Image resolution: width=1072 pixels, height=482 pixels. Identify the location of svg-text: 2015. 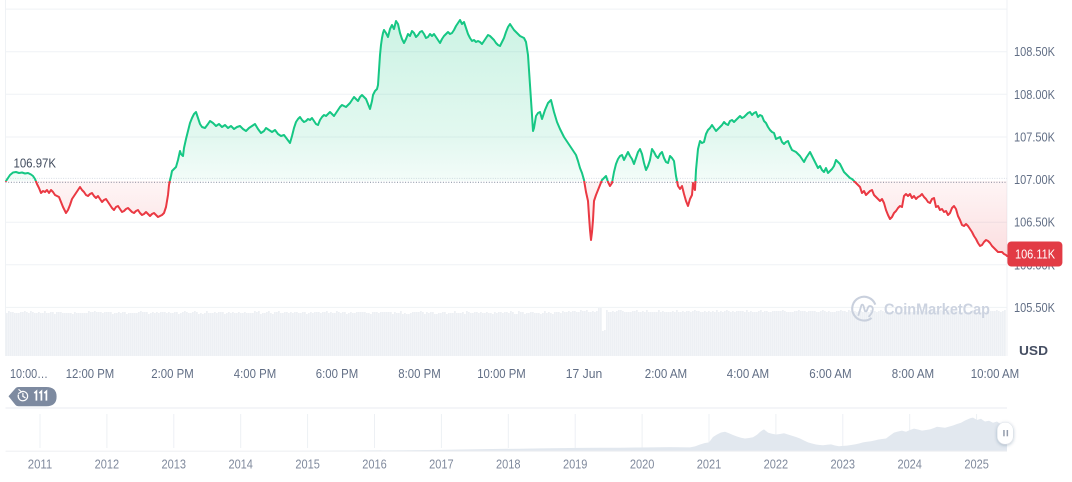
(307, 465).